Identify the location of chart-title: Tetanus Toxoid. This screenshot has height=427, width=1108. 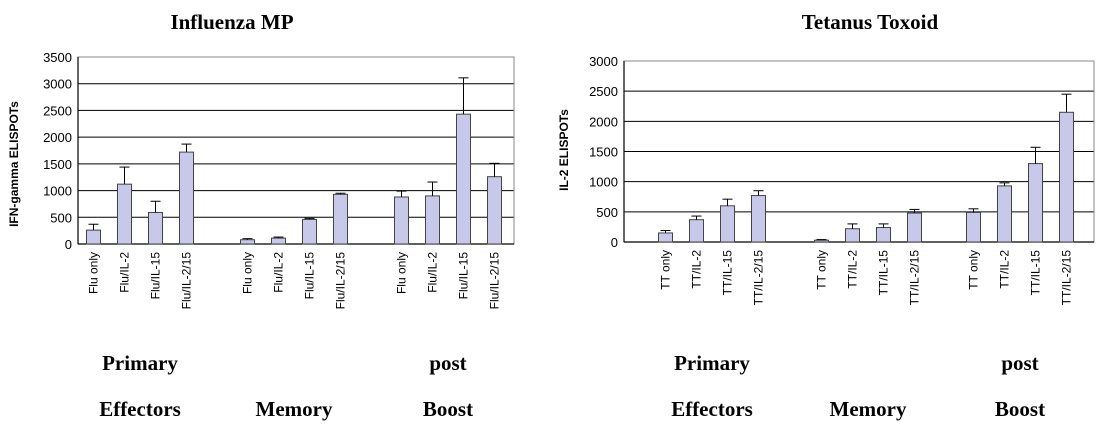
(870, 22).